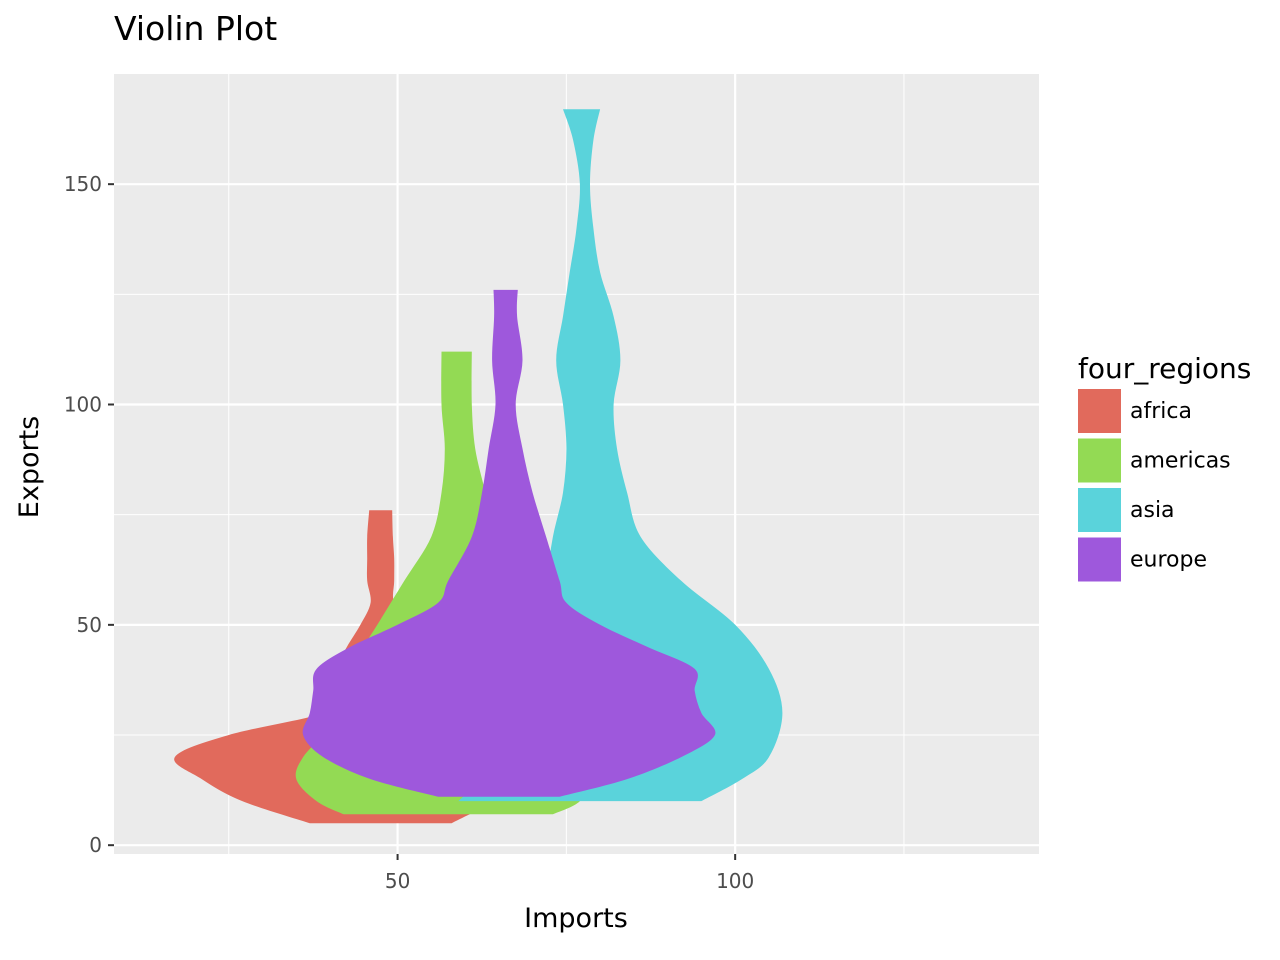 The image size is (1280, 960). What do you see at coordinates (89, 625) in the screenshot?
I see `y-tick-label: 50` at bounding box center [89, 625].